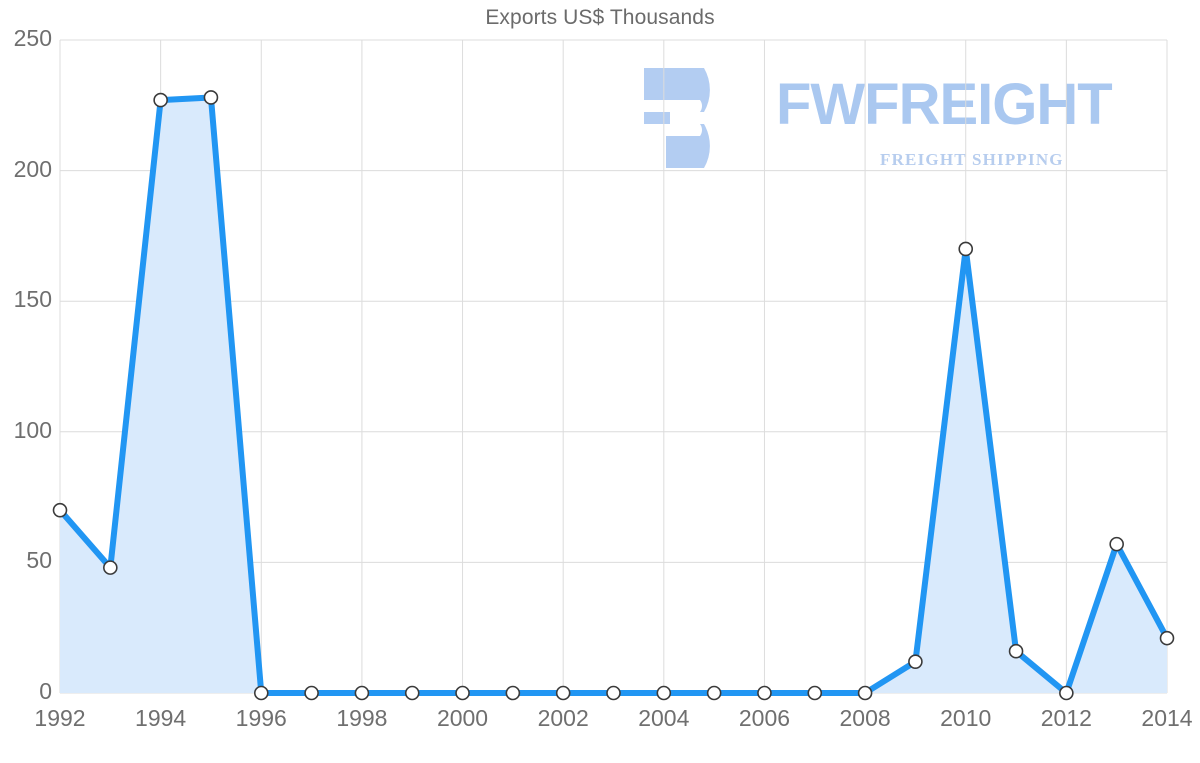  I want to click on y-axis-tick-label: 250, so click(32, 38).